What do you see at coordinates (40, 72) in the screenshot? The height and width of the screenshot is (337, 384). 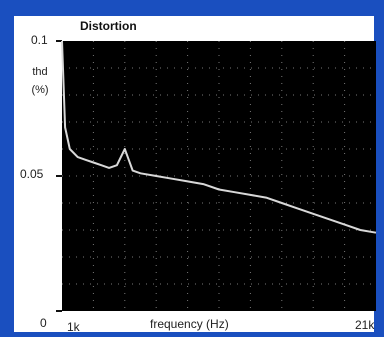 I see `y-axis-label-line-1: thd` at bounding box center [40, 72].